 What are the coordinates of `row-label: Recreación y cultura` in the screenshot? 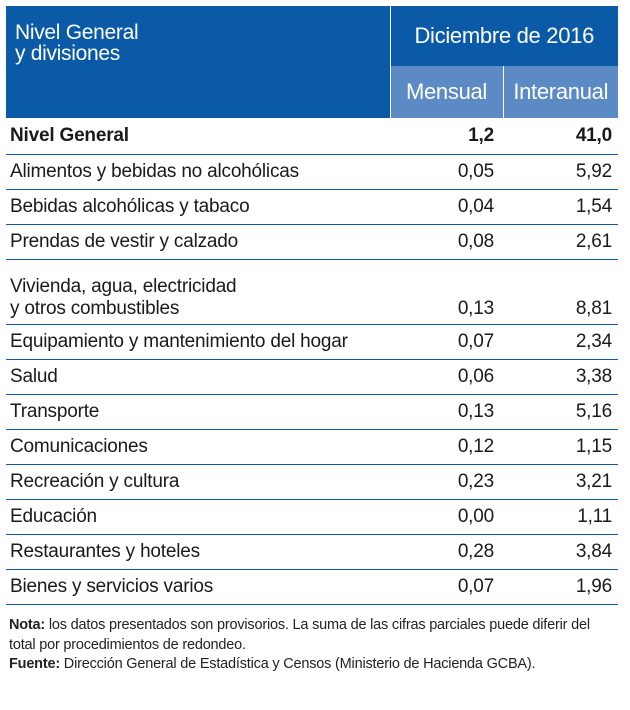 It's located at (198, 482).